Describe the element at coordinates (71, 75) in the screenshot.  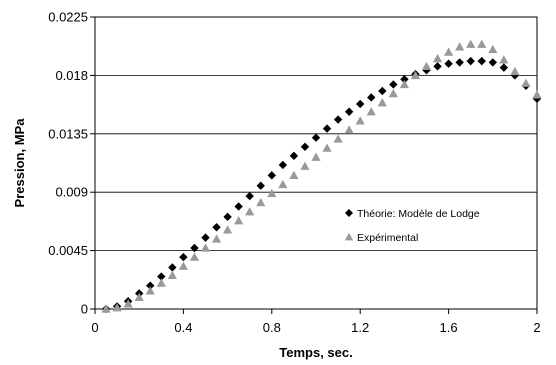
I see `y-tick-label: 0.018` at that location.